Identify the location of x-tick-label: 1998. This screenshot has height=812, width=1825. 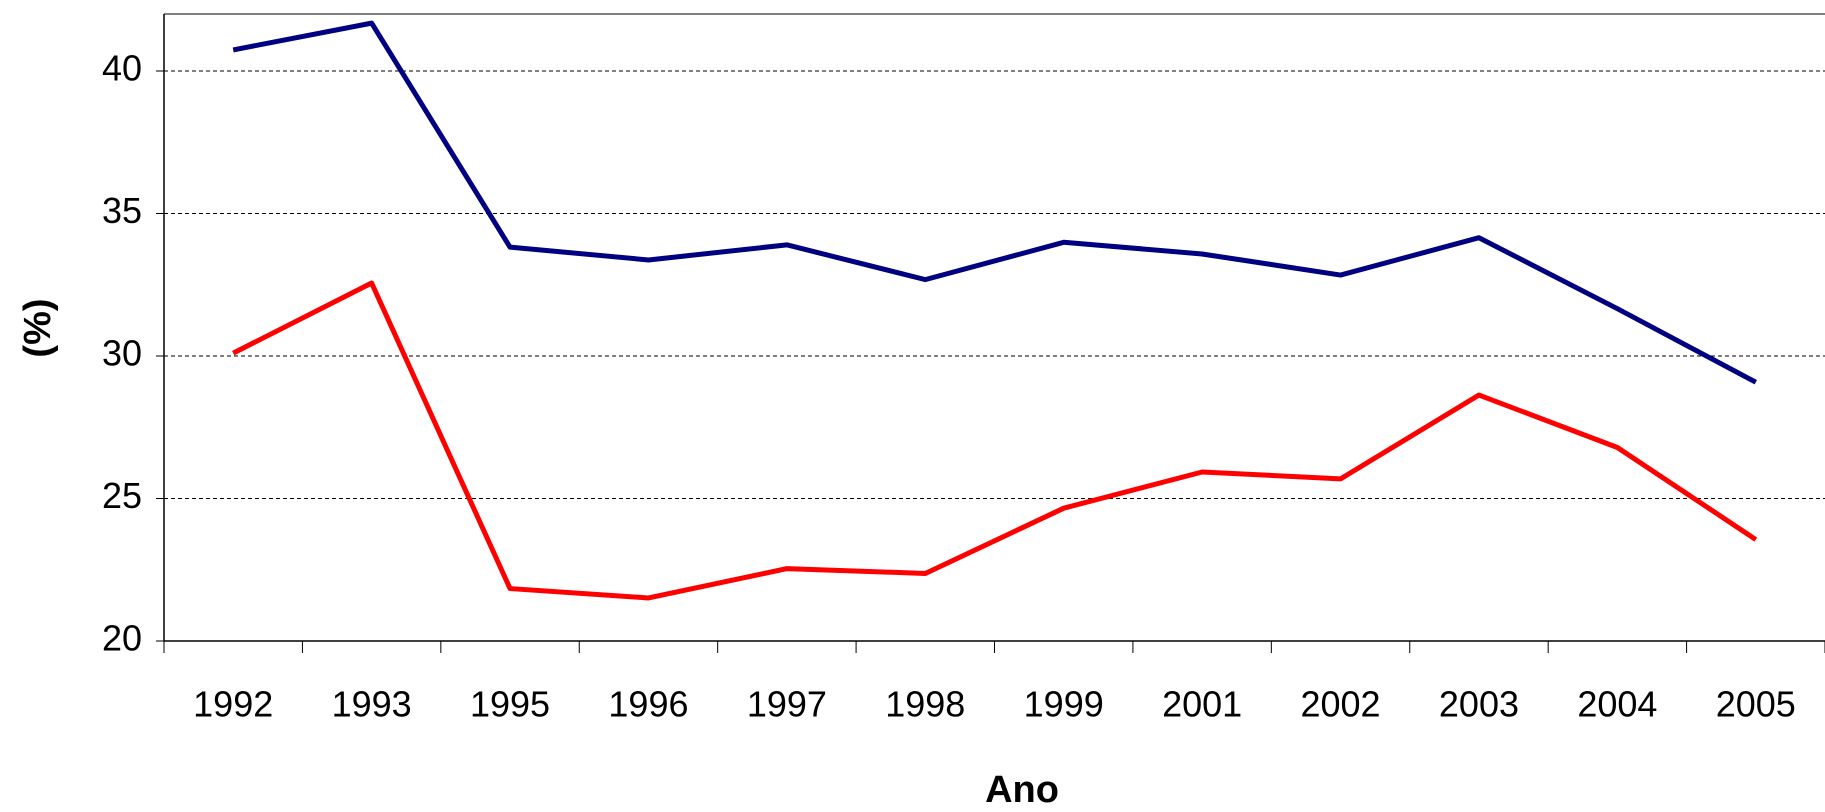
(925, 704).